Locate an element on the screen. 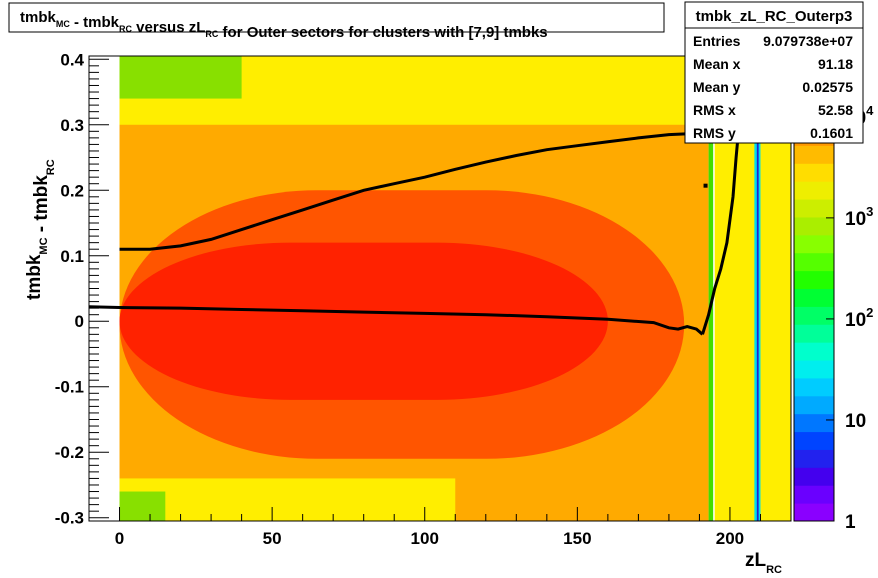 The image size is (878, 578). profile-point is located at coordinates (705, 185).